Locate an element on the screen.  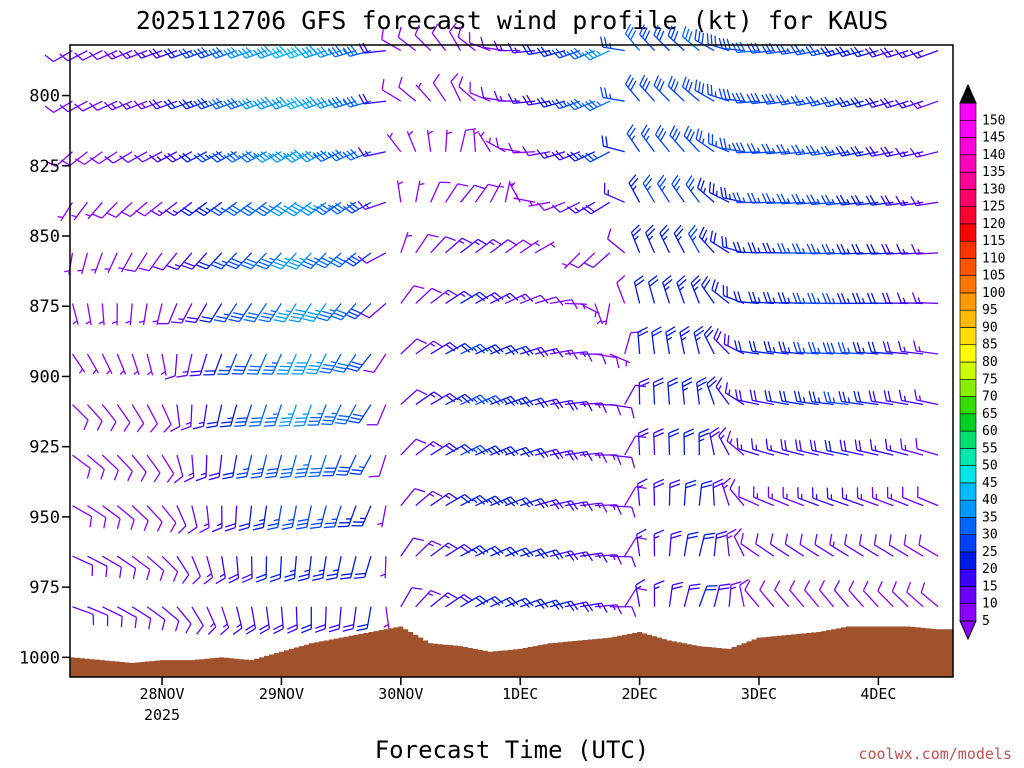
colorbar-swatch is located at coordinates (968, 249).